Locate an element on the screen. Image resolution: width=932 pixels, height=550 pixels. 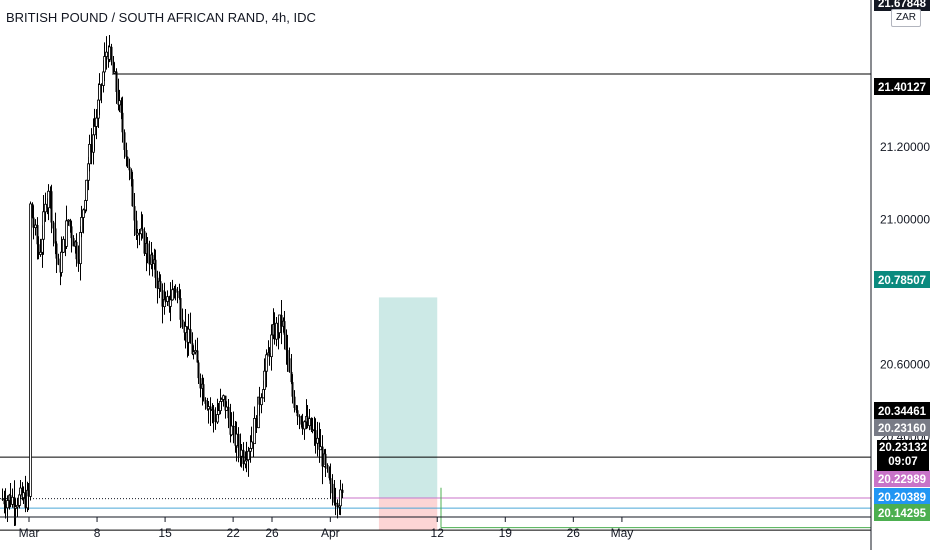
bar-countdown: 09:07 is located at coordinates (903, 462).